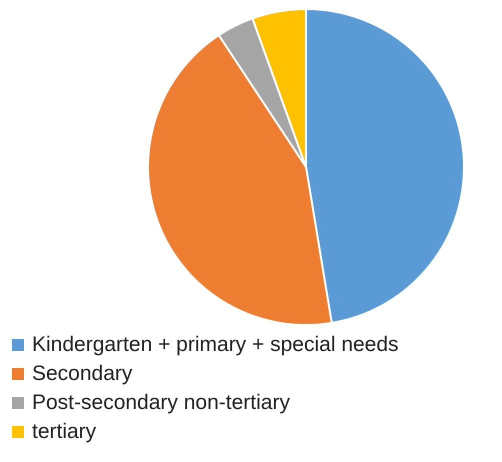  What do you see at coordinates (82, 374) in the screenshot?
I see `legend-label: Secondary` at bounding box center [82, 374].